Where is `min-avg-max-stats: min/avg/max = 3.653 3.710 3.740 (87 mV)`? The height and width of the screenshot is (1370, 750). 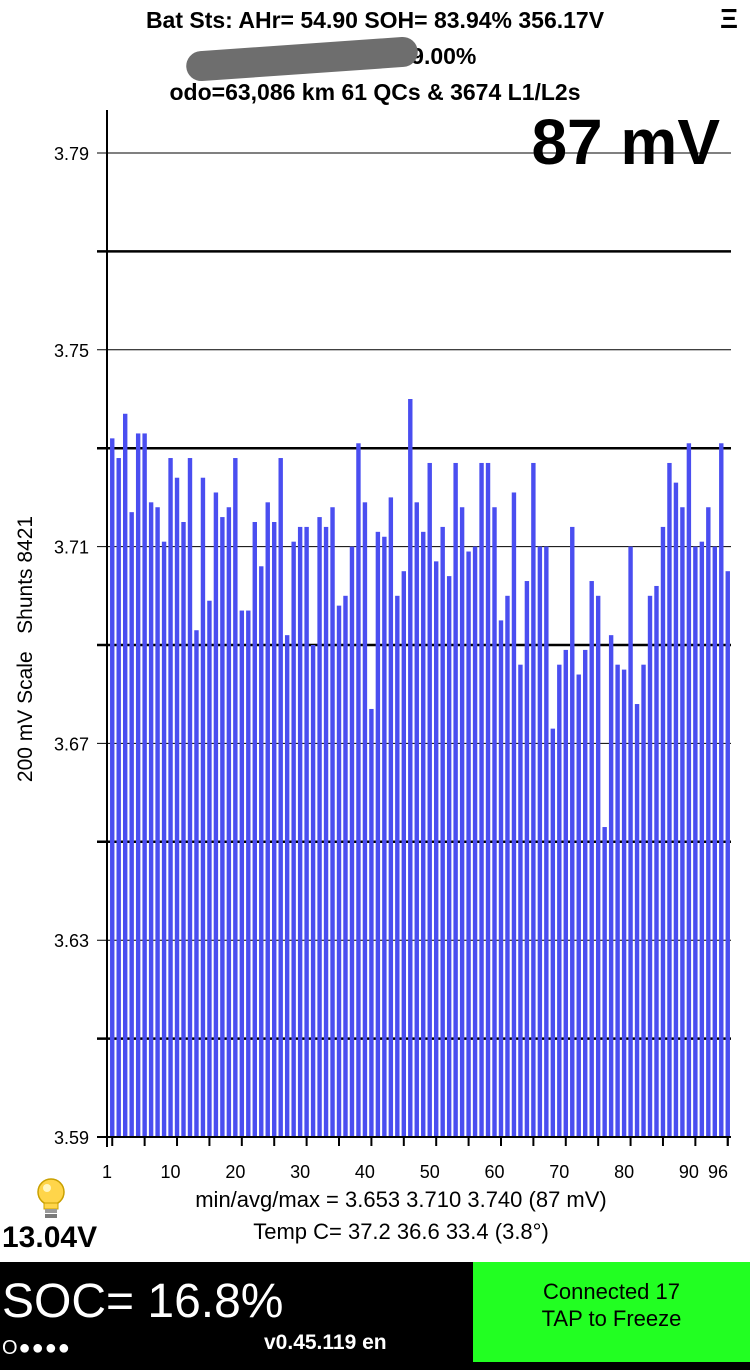
min-avg-max-stats: min/avg/max = 3.653 3.710 3.740 (87 mV) is located at coordinates (401, 1199).